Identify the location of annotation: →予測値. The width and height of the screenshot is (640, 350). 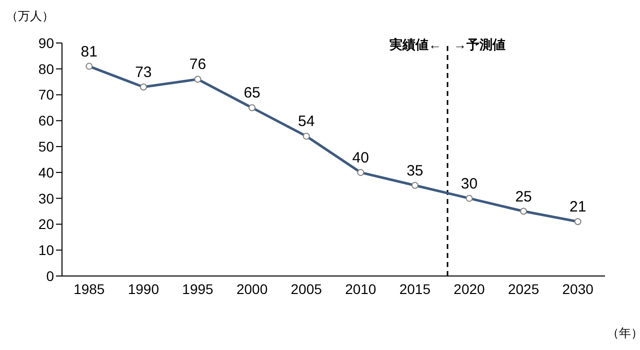
(480, 44).